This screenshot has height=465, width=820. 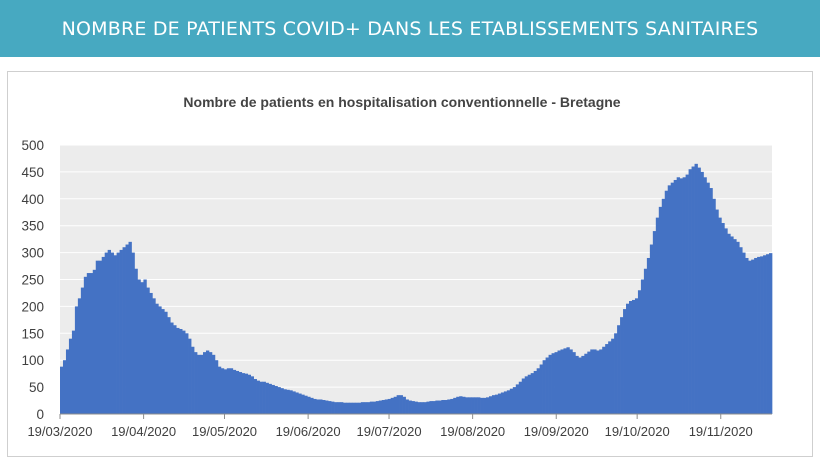 I want to click on x-tick-label: 19/07/2020, so click(x=388, y=431).